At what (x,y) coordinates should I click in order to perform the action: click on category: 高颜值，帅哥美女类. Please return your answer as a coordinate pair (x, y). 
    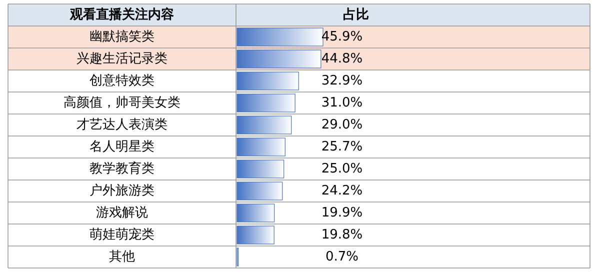
    Looking at the image, I should click on (122, 103).